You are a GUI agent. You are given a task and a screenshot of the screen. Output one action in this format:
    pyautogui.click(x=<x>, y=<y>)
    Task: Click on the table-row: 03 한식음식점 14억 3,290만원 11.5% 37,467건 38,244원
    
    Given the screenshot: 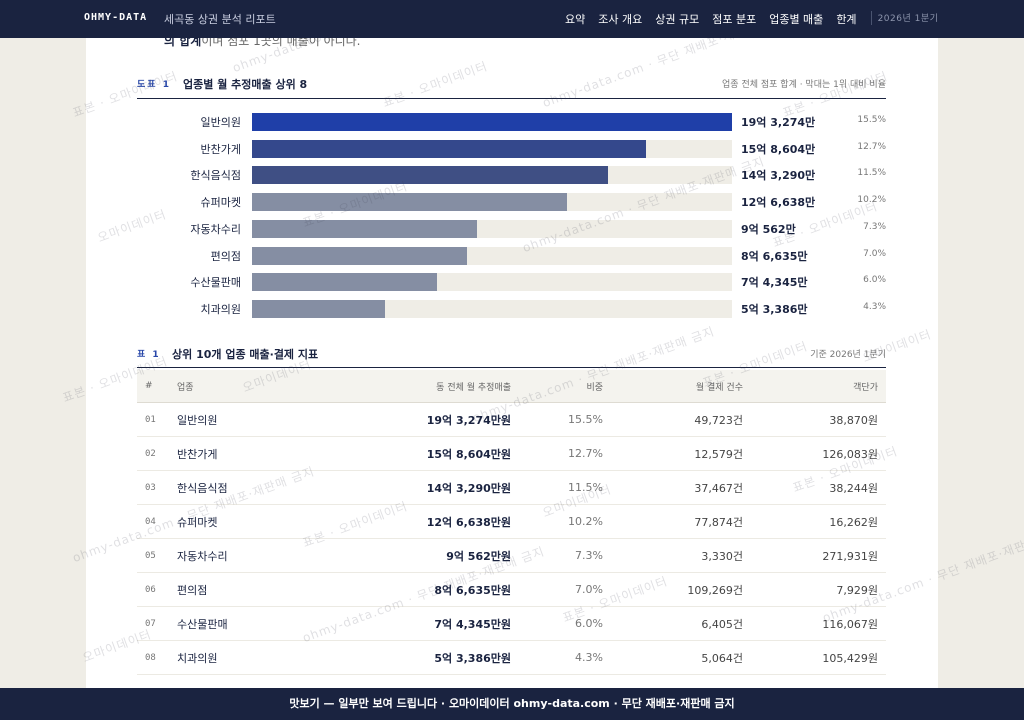 What is the action you would take?
    pyautogui.click(x=511, y=487)
    